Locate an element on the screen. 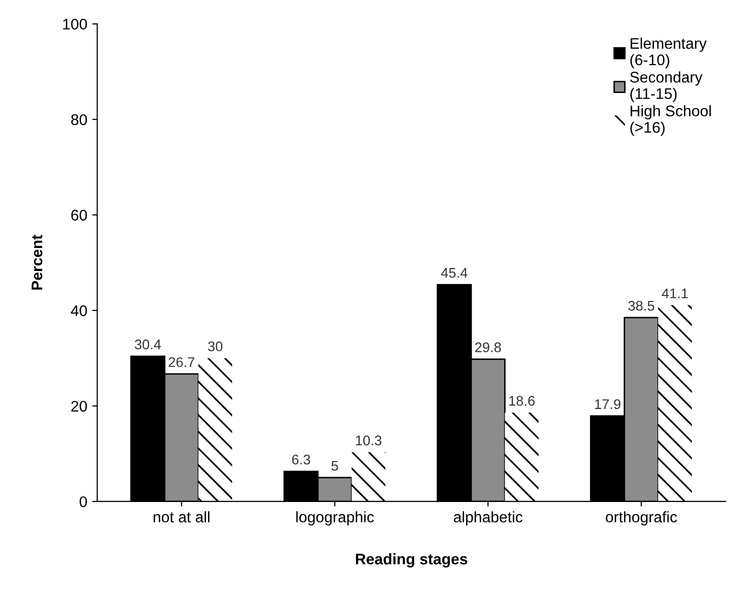 This screenshot has width=748, height=597. data-label: 30.4 is located at coordinates (147, 345).